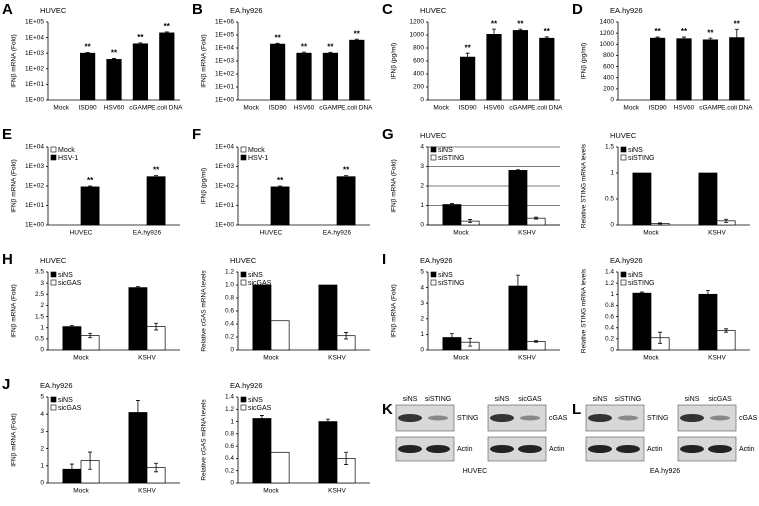 Image resolution: width=759 pixels, height=506 pixels. Describe the element at coordinates (229, 272) in the screenshot. I see `y-tick-label: 1.2` at that location.